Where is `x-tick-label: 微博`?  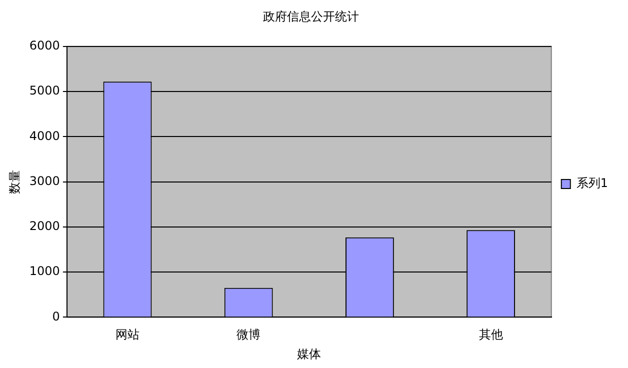 x-tick-label: 微博 is located at coordinates (248, 335).